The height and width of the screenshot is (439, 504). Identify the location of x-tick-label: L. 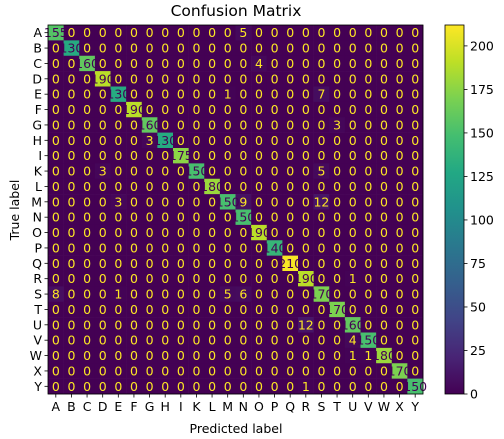
(212, 406).